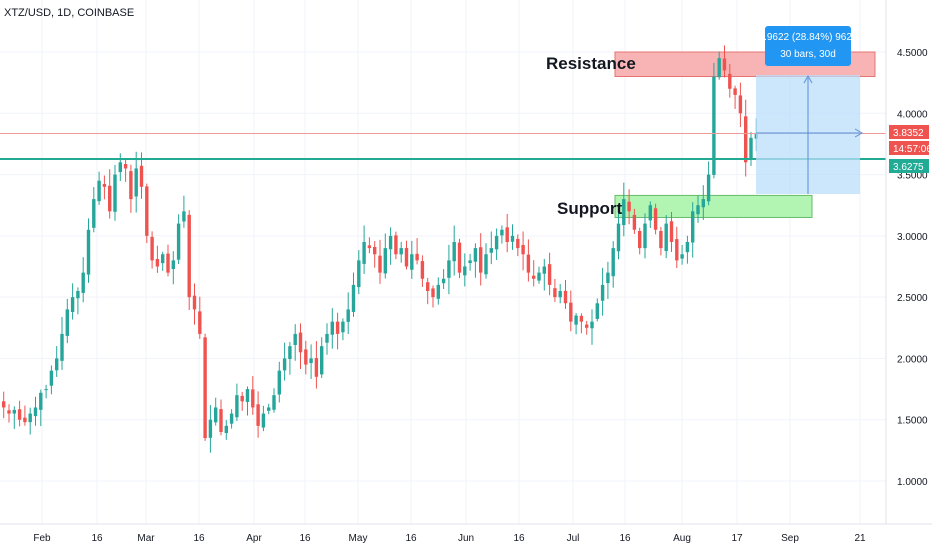 The image size is (932, 550). What do you see at coordinates (713, 206) in the screenshot?
I see `support-zone` at bounding box center [713, 206].